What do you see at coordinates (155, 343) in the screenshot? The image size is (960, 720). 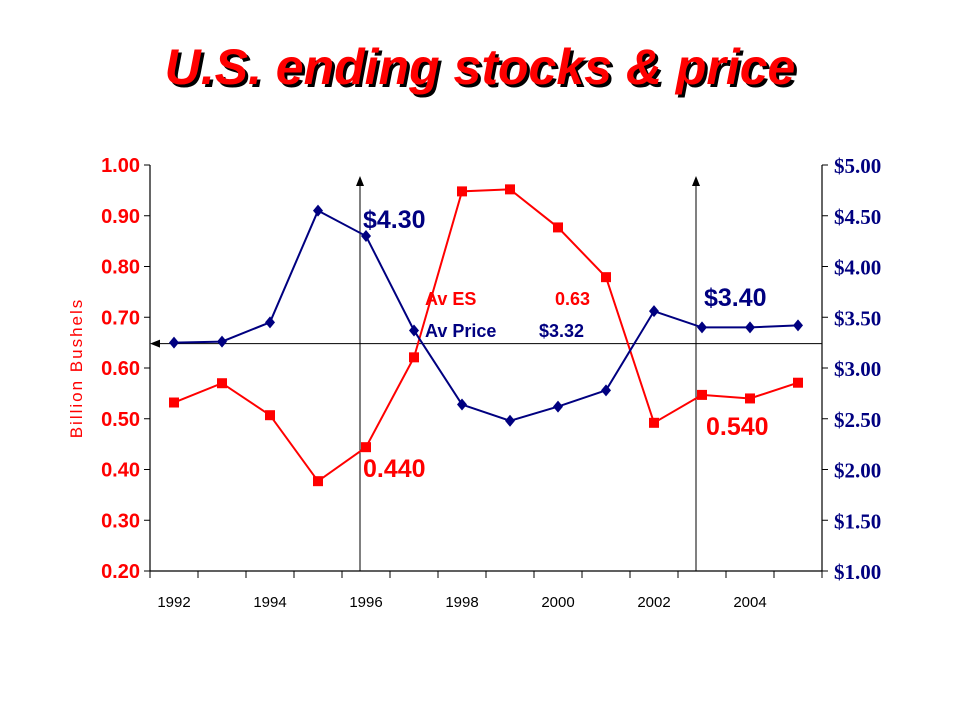 I see `reference-arrow-head` at bounding box center [155, 343].